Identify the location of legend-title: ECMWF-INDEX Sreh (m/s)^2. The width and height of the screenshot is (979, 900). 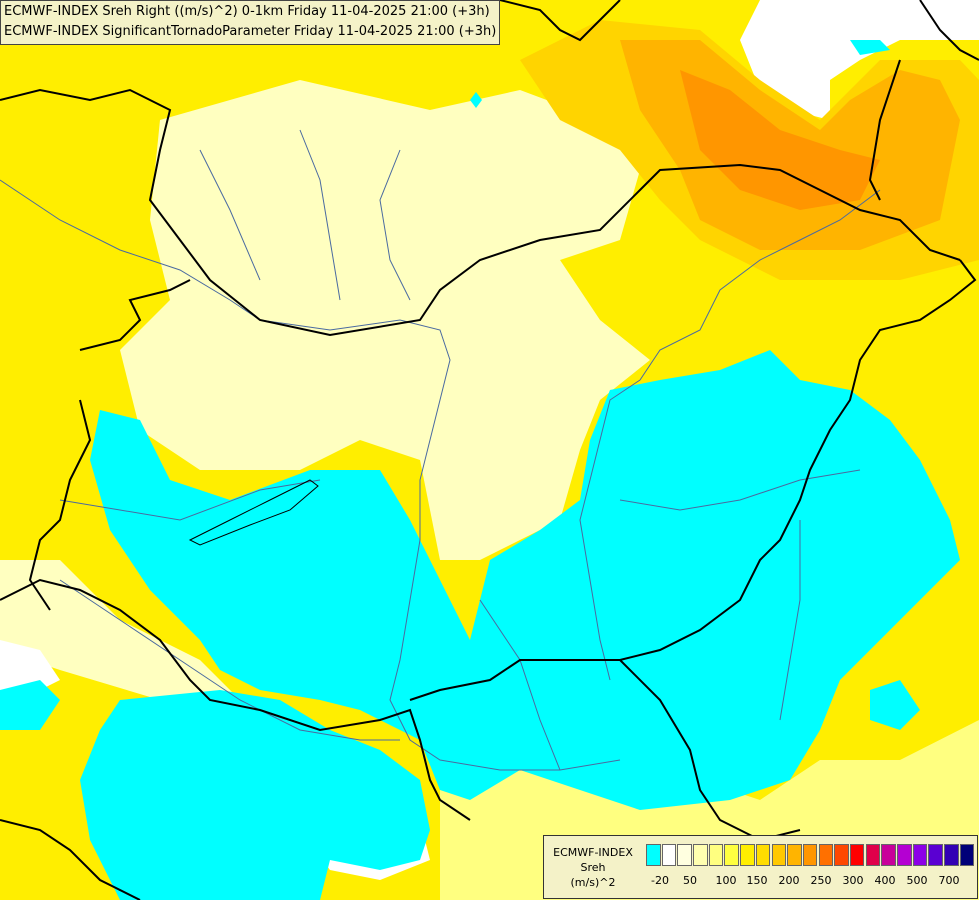
(593, 867).